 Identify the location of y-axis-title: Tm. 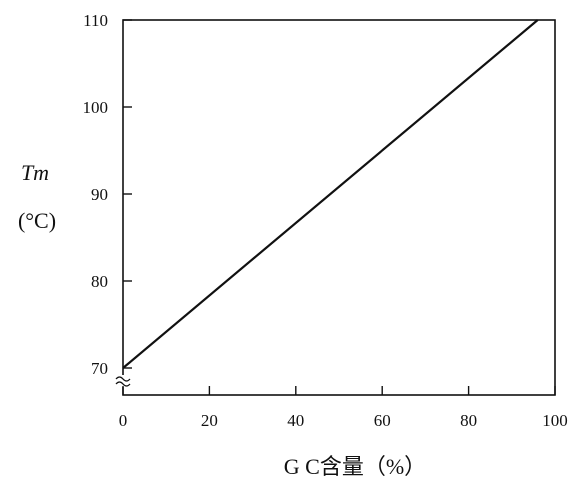
(35, 172).